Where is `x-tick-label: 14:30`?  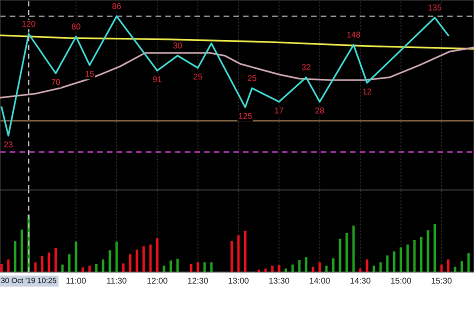 x-tick-label: 14:30 is located at coordinates (360, 281).